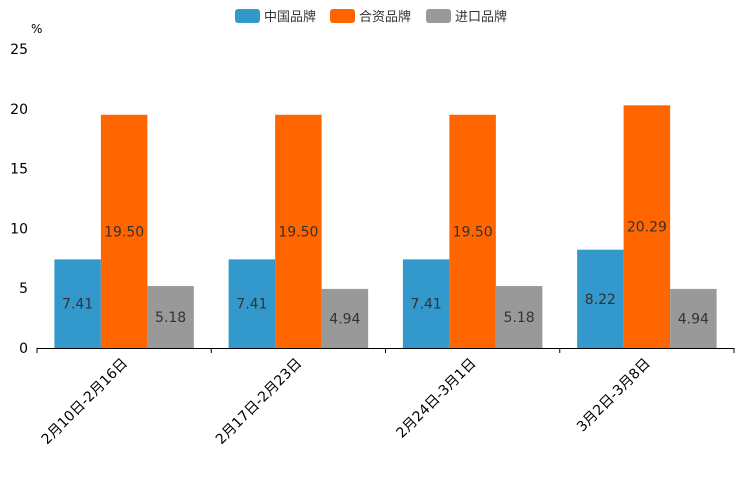 This screenshot has width=744, height=496. Describe the element at coordinates (19, 50) in the screenshot. I see `y-tick-label-5: 25` at that location.